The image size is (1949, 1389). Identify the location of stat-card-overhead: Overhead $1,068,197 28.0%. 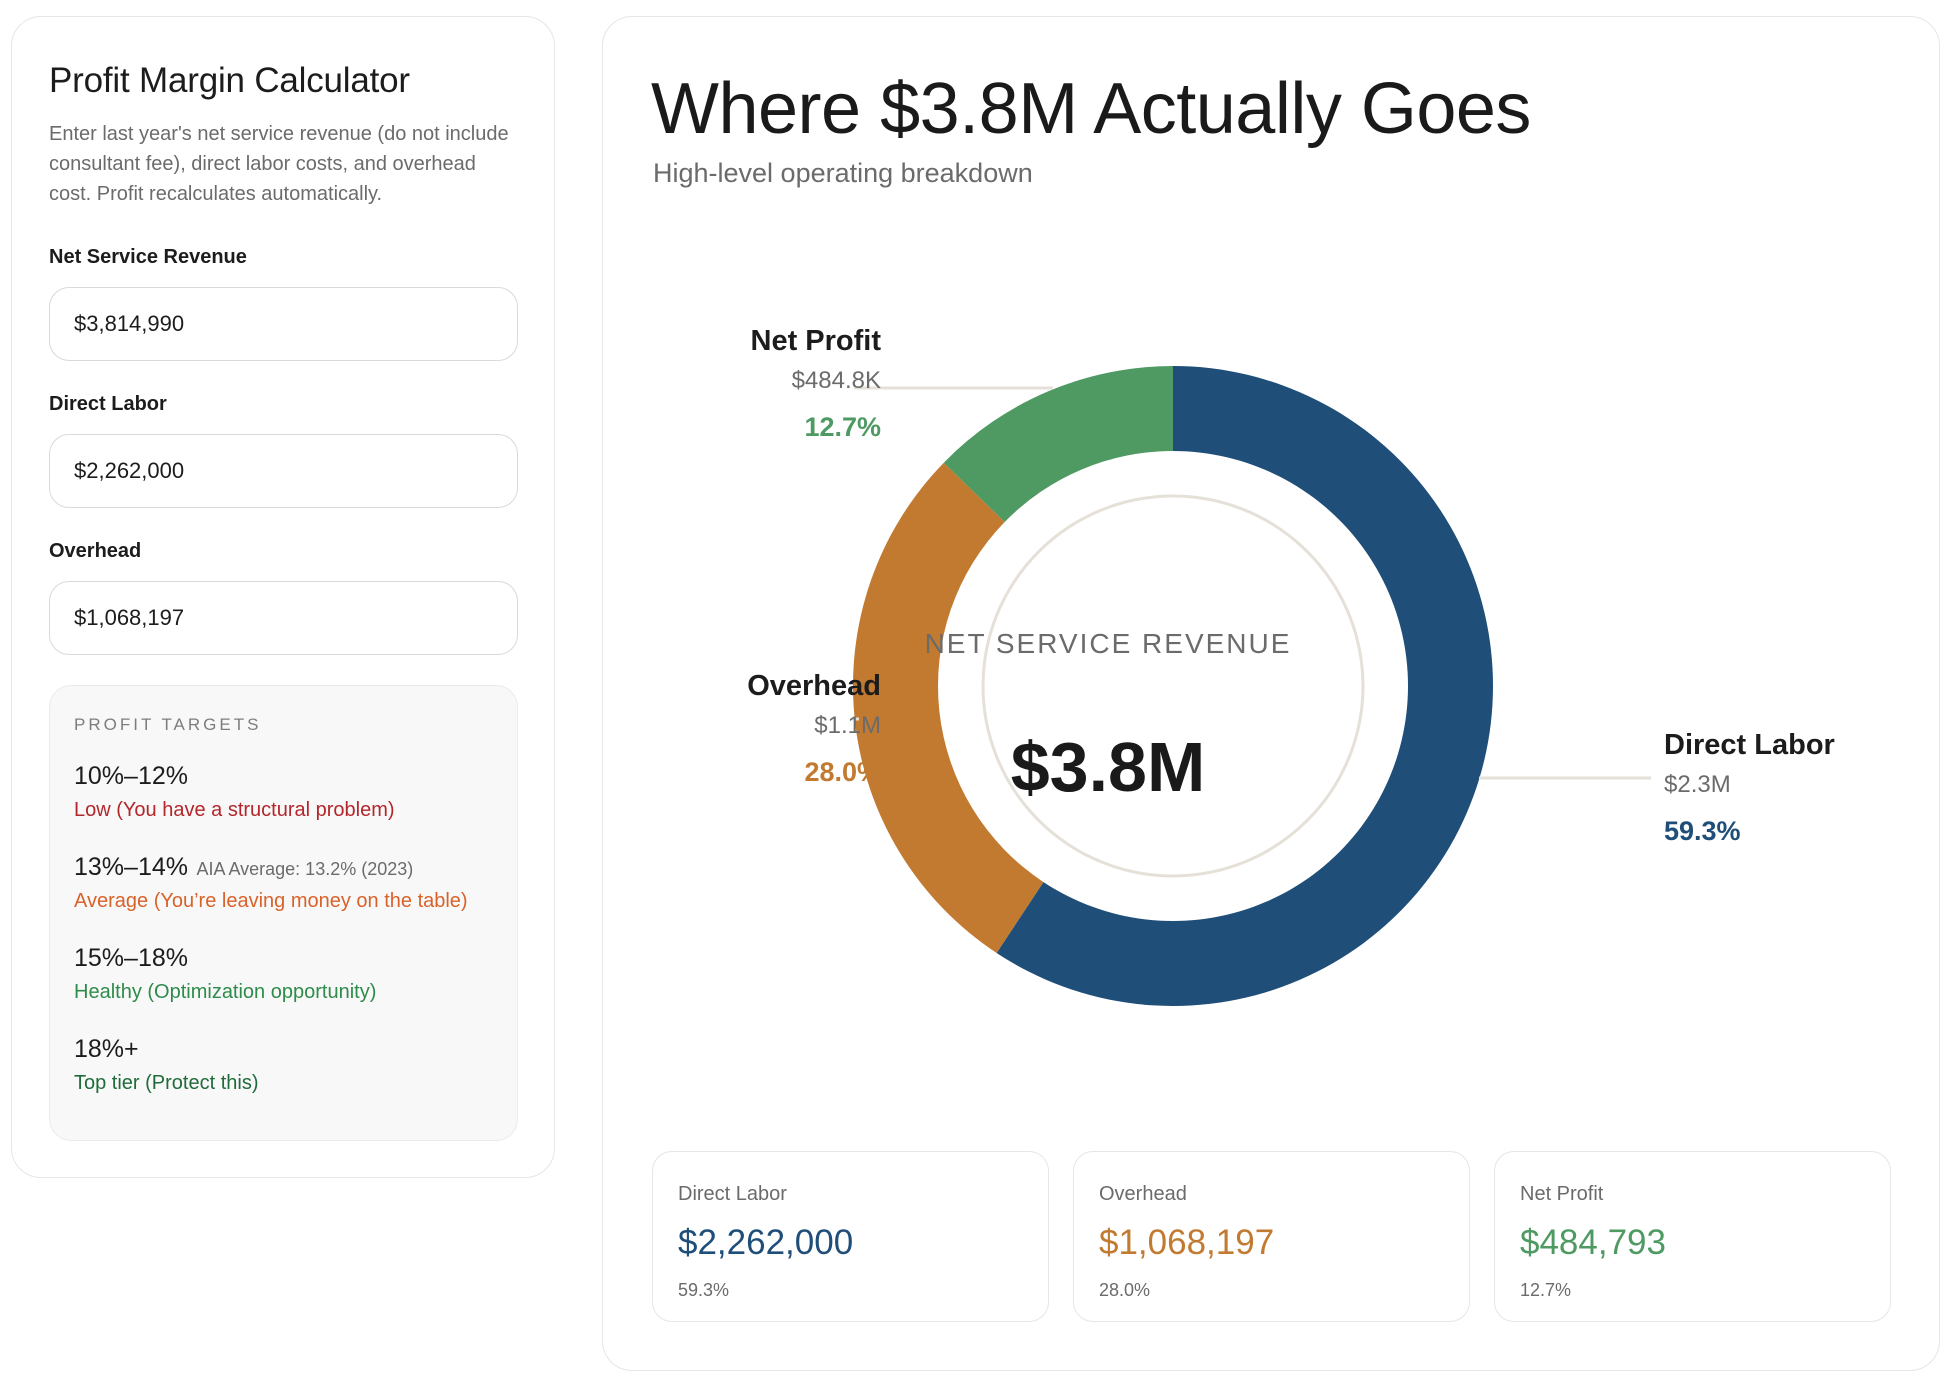
(1271, 1236).